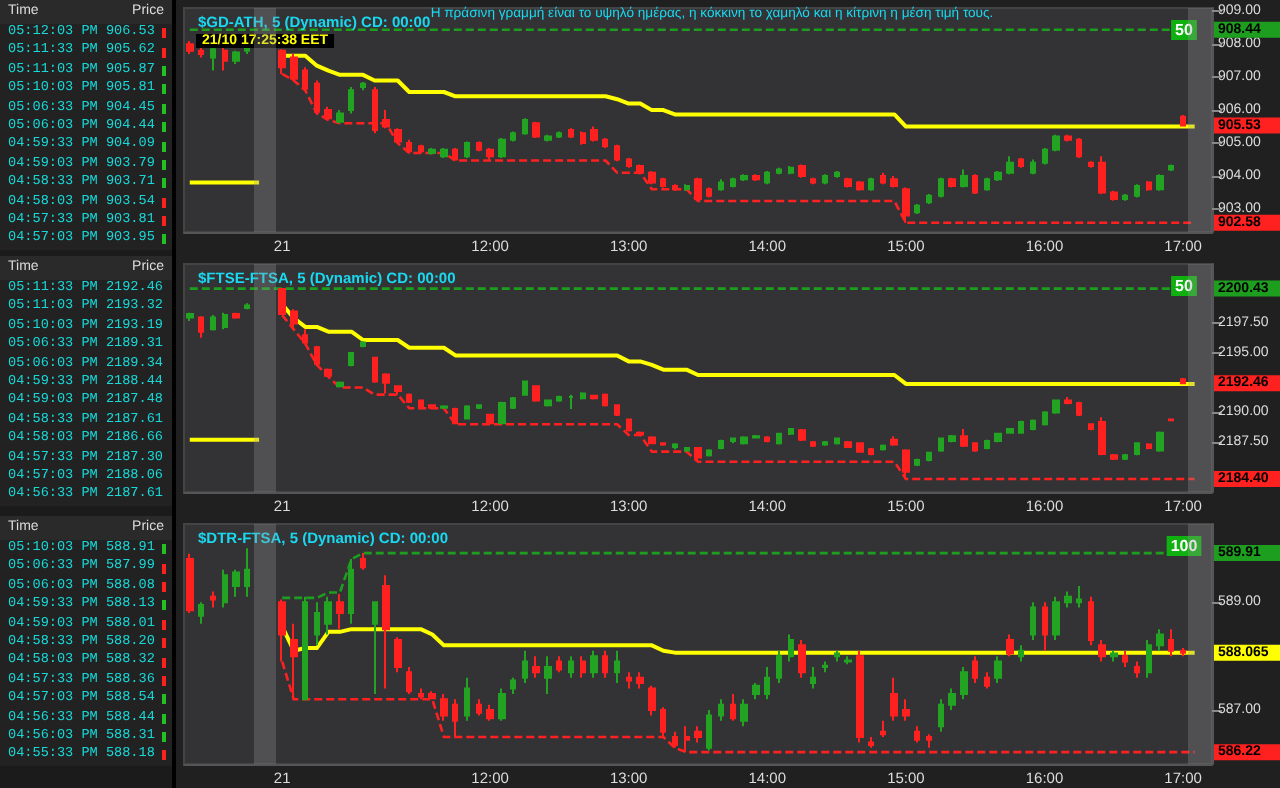 Image resolution: width=1280 pixels, height=788 pixels. I want to click on annotation: 100, so click(1184, 546).